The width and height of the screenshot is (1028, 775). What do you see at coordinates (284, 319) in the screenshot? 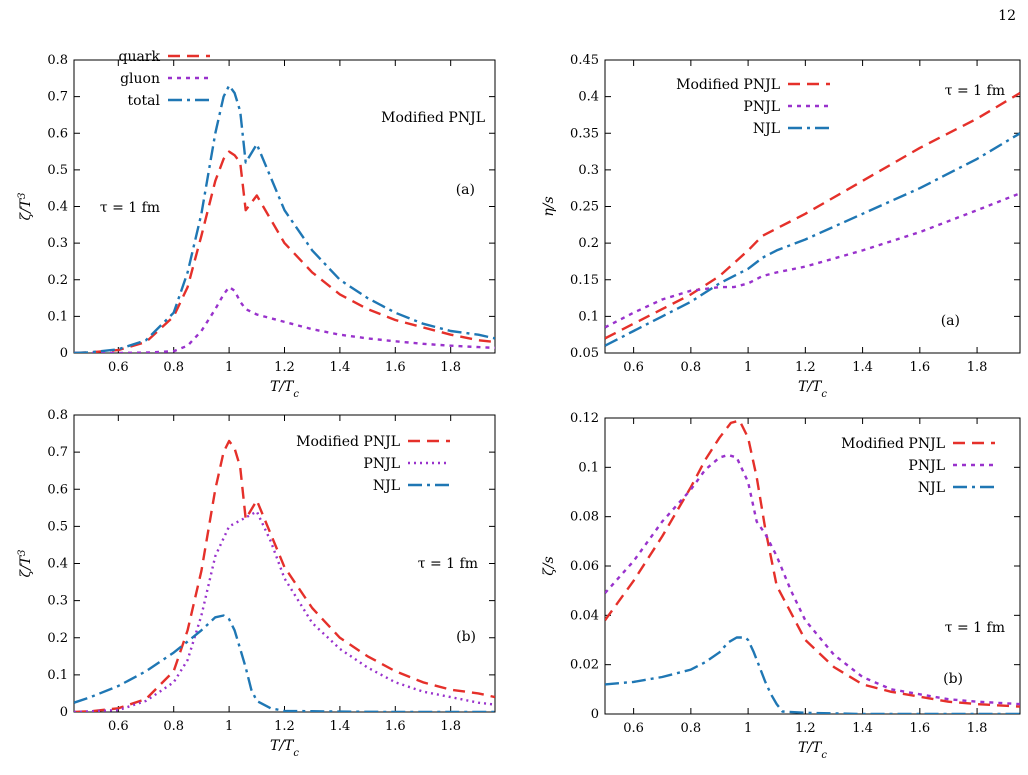
I see `series-line-gluon` at bounding box center [284, 319].